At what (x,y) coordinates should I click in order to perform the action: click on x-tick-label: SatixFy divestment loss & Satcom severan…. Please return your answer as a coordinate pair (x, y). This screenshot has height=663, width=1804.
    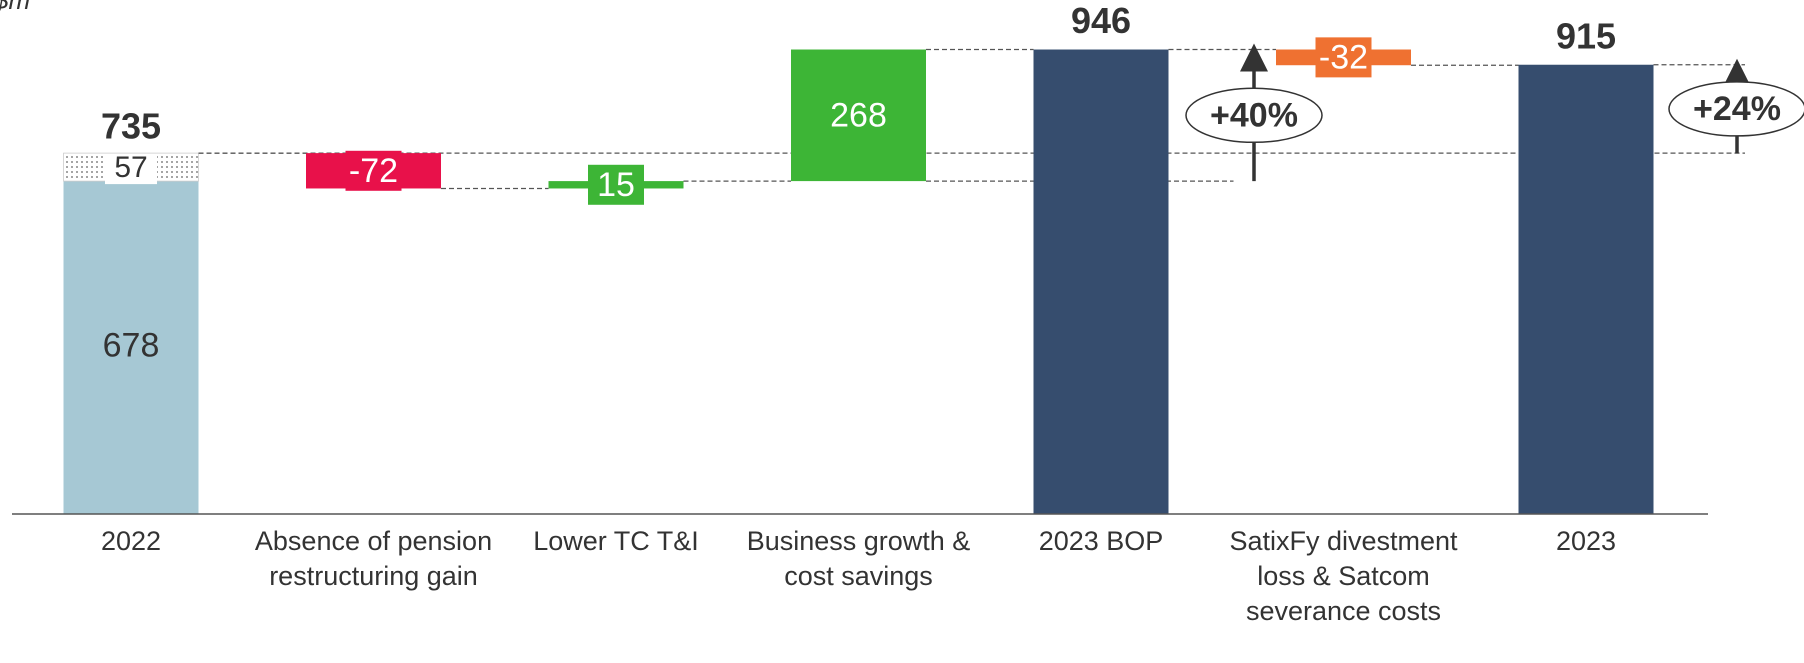
    Looking at the image, I should click on (1343, 576).